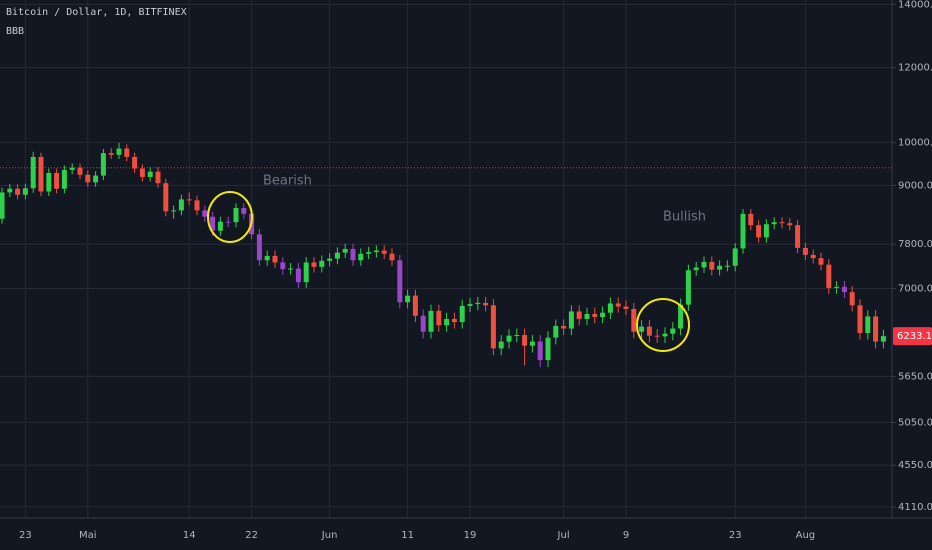 This screenshot has width=932, height=550. I want to click on y-tick-label: 4110.0, so click(915, 507).